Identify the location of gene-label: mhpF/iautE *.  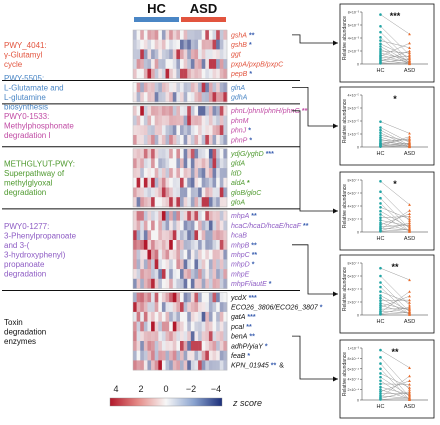
(251, 284).